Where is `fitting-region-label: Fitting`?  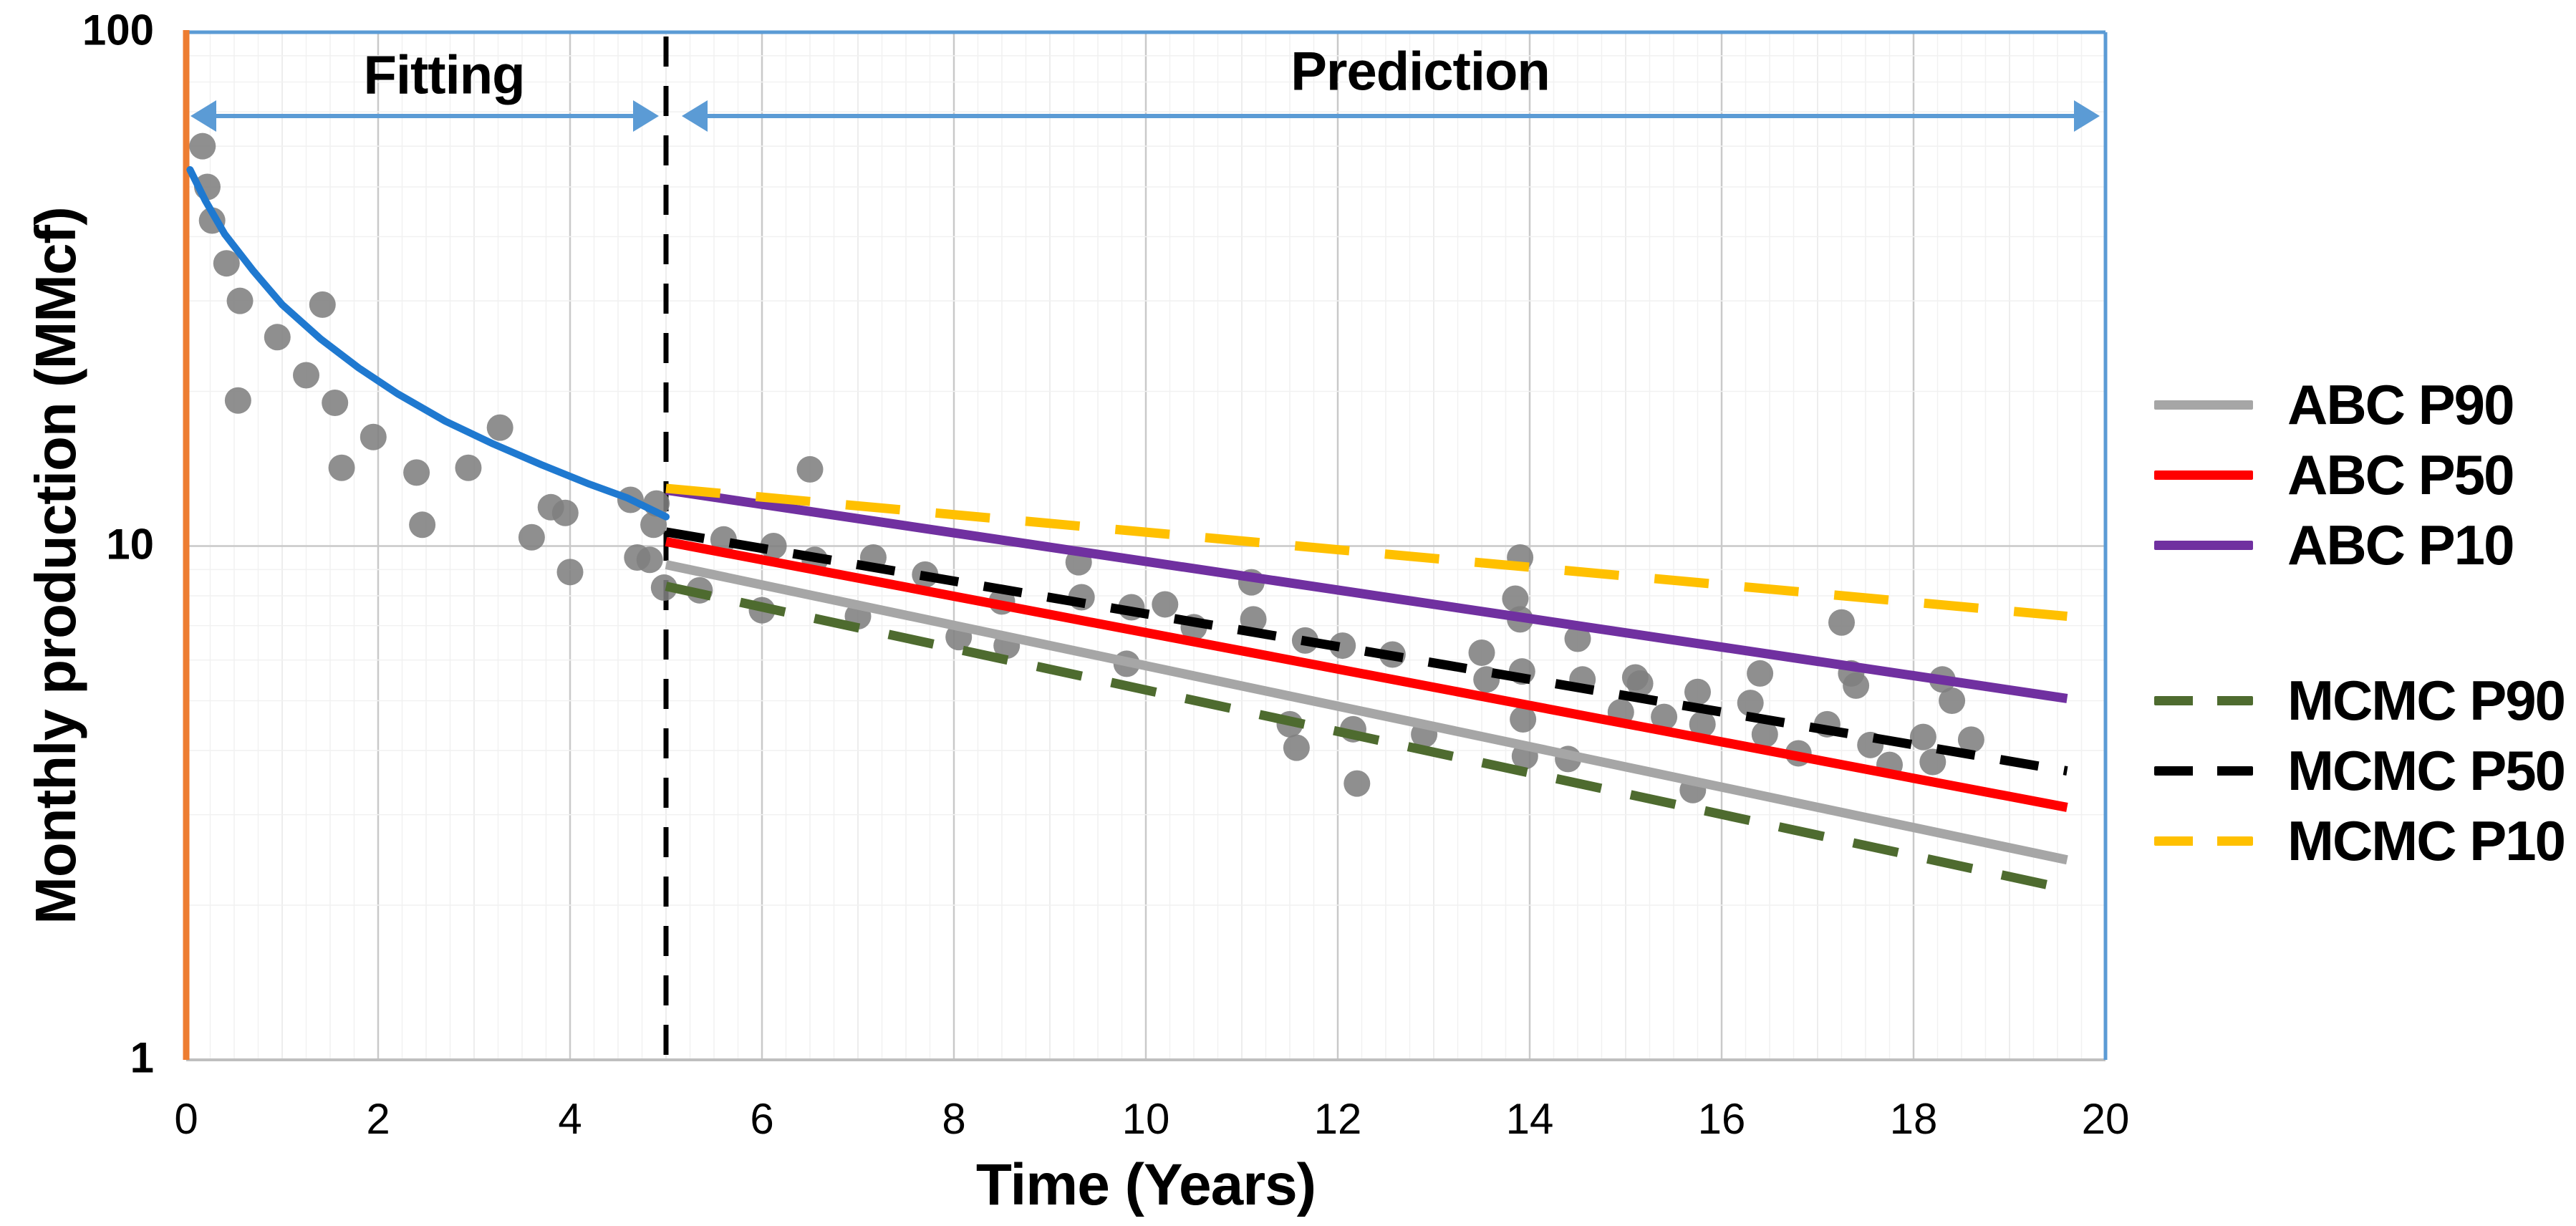 fitting-region-label: Fitting is located at coordinates (444, 75).